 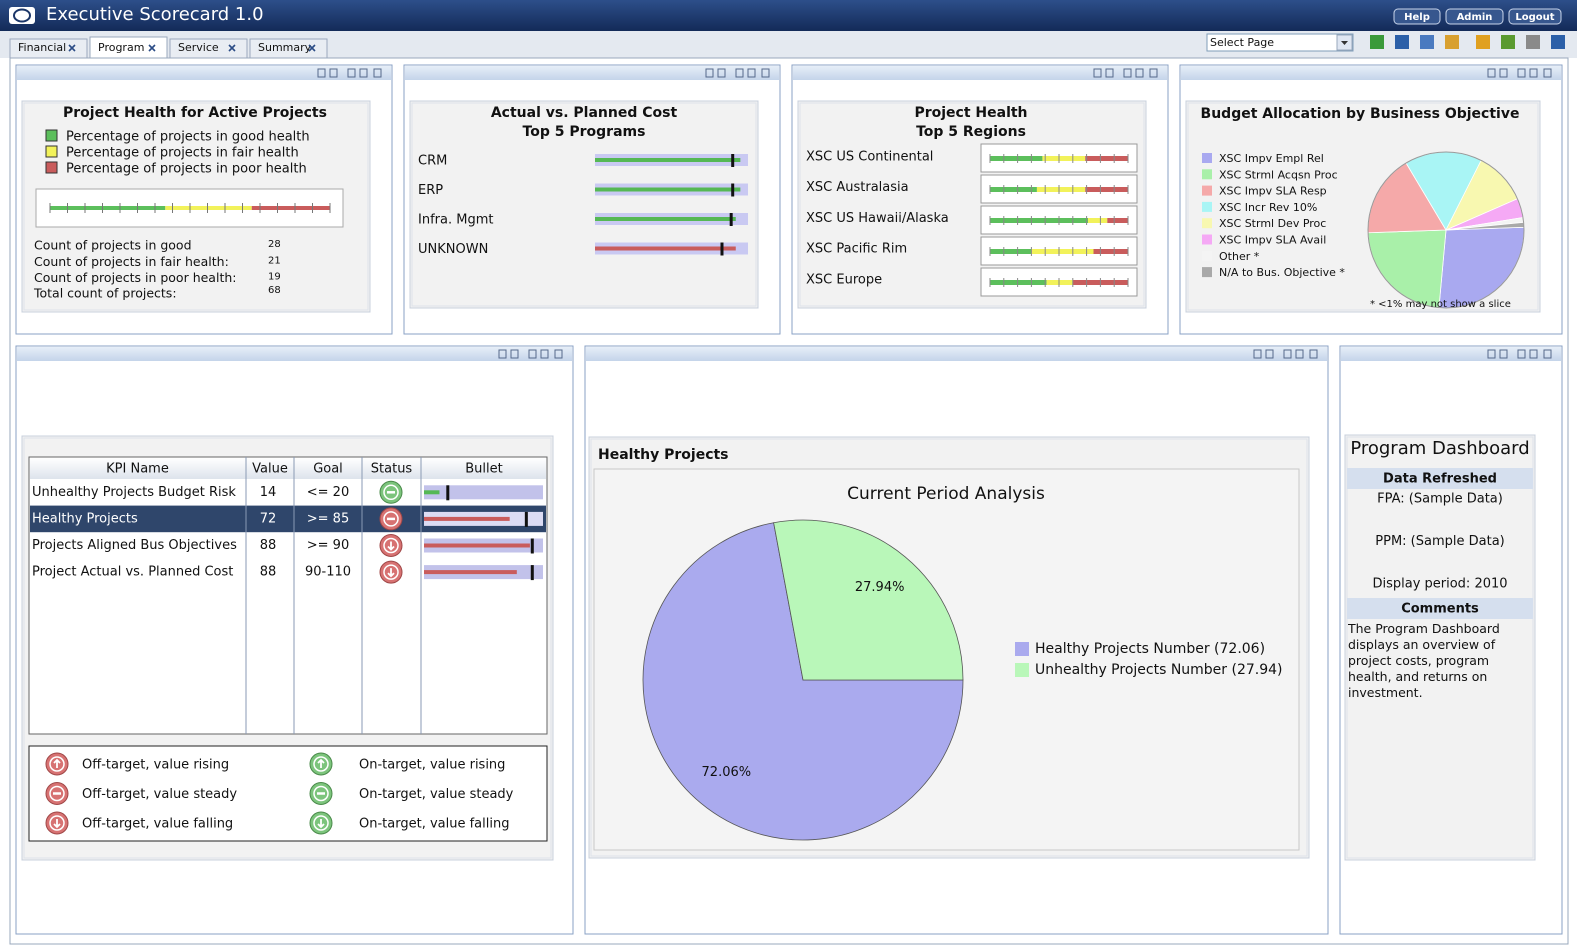 What do you see at coordinates (1439, 541) in the screenshot?
I see `refresh-line: PPM: (Sample Data)` at bounding box center [1439, 541].